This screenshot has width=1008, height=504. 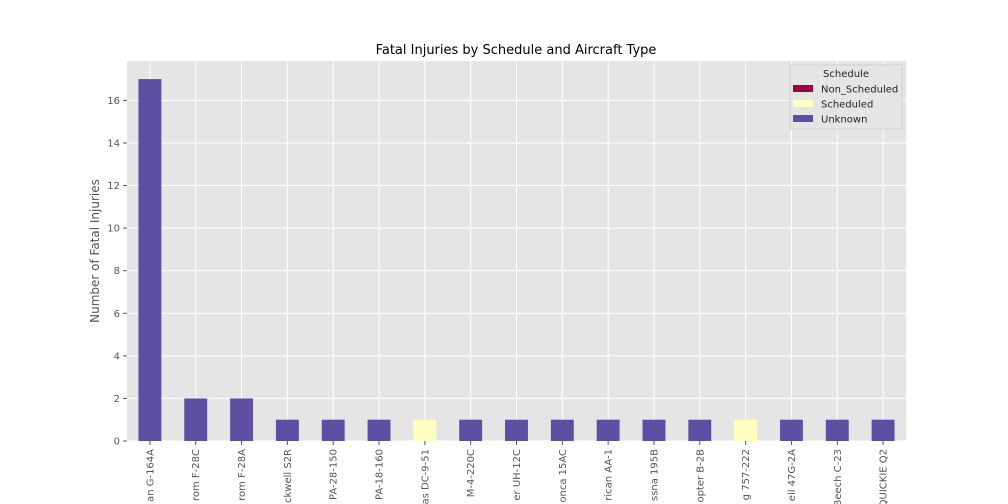 What do you see at coordinates (288, 476) in the screenshot?
I see `x-tick-label: ckwell S2R` at bounding box center [288, 476].